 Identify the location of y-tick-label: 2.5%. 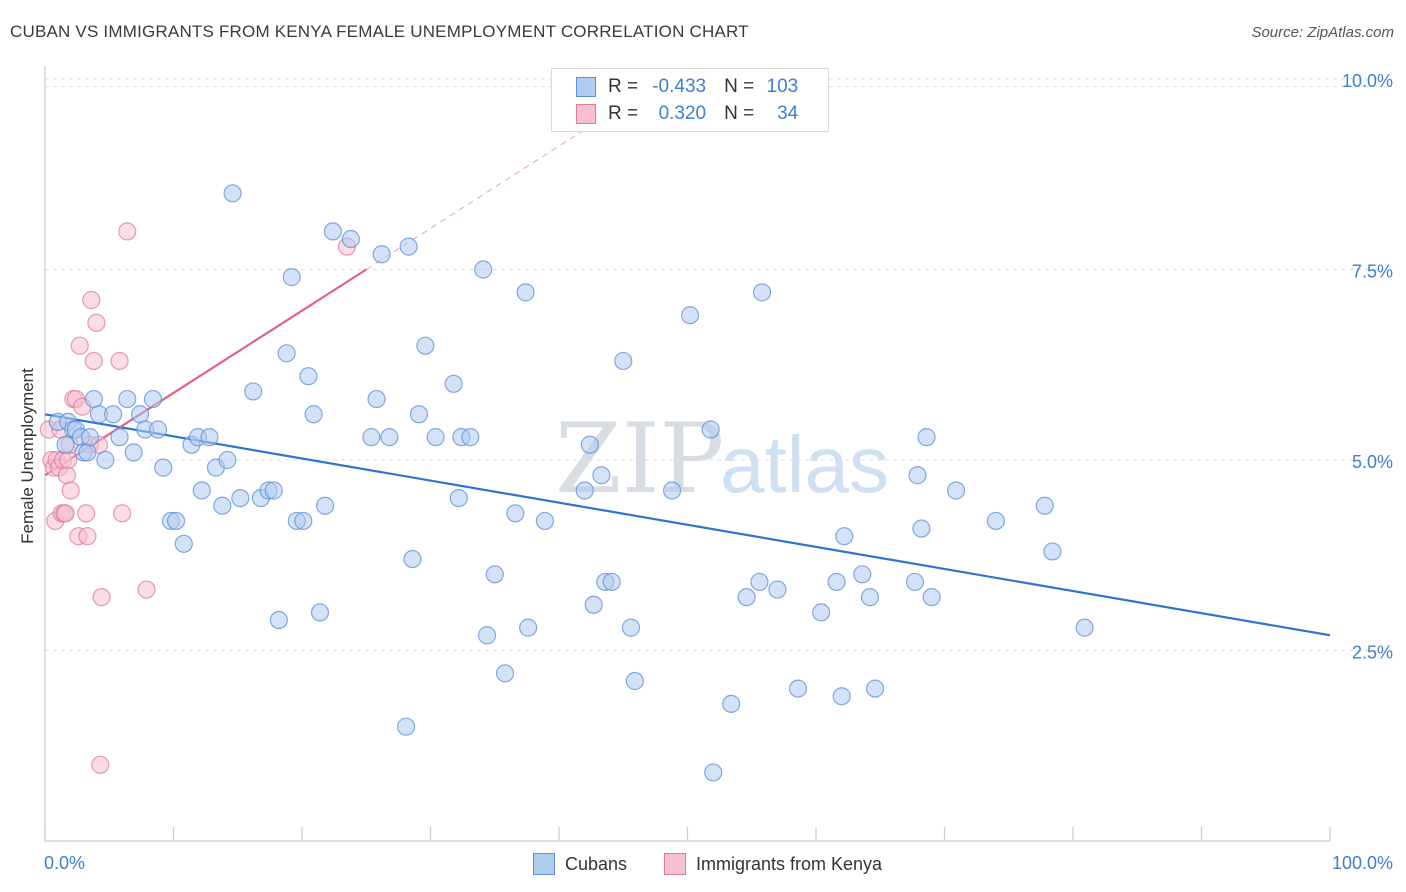
(1372, 653).